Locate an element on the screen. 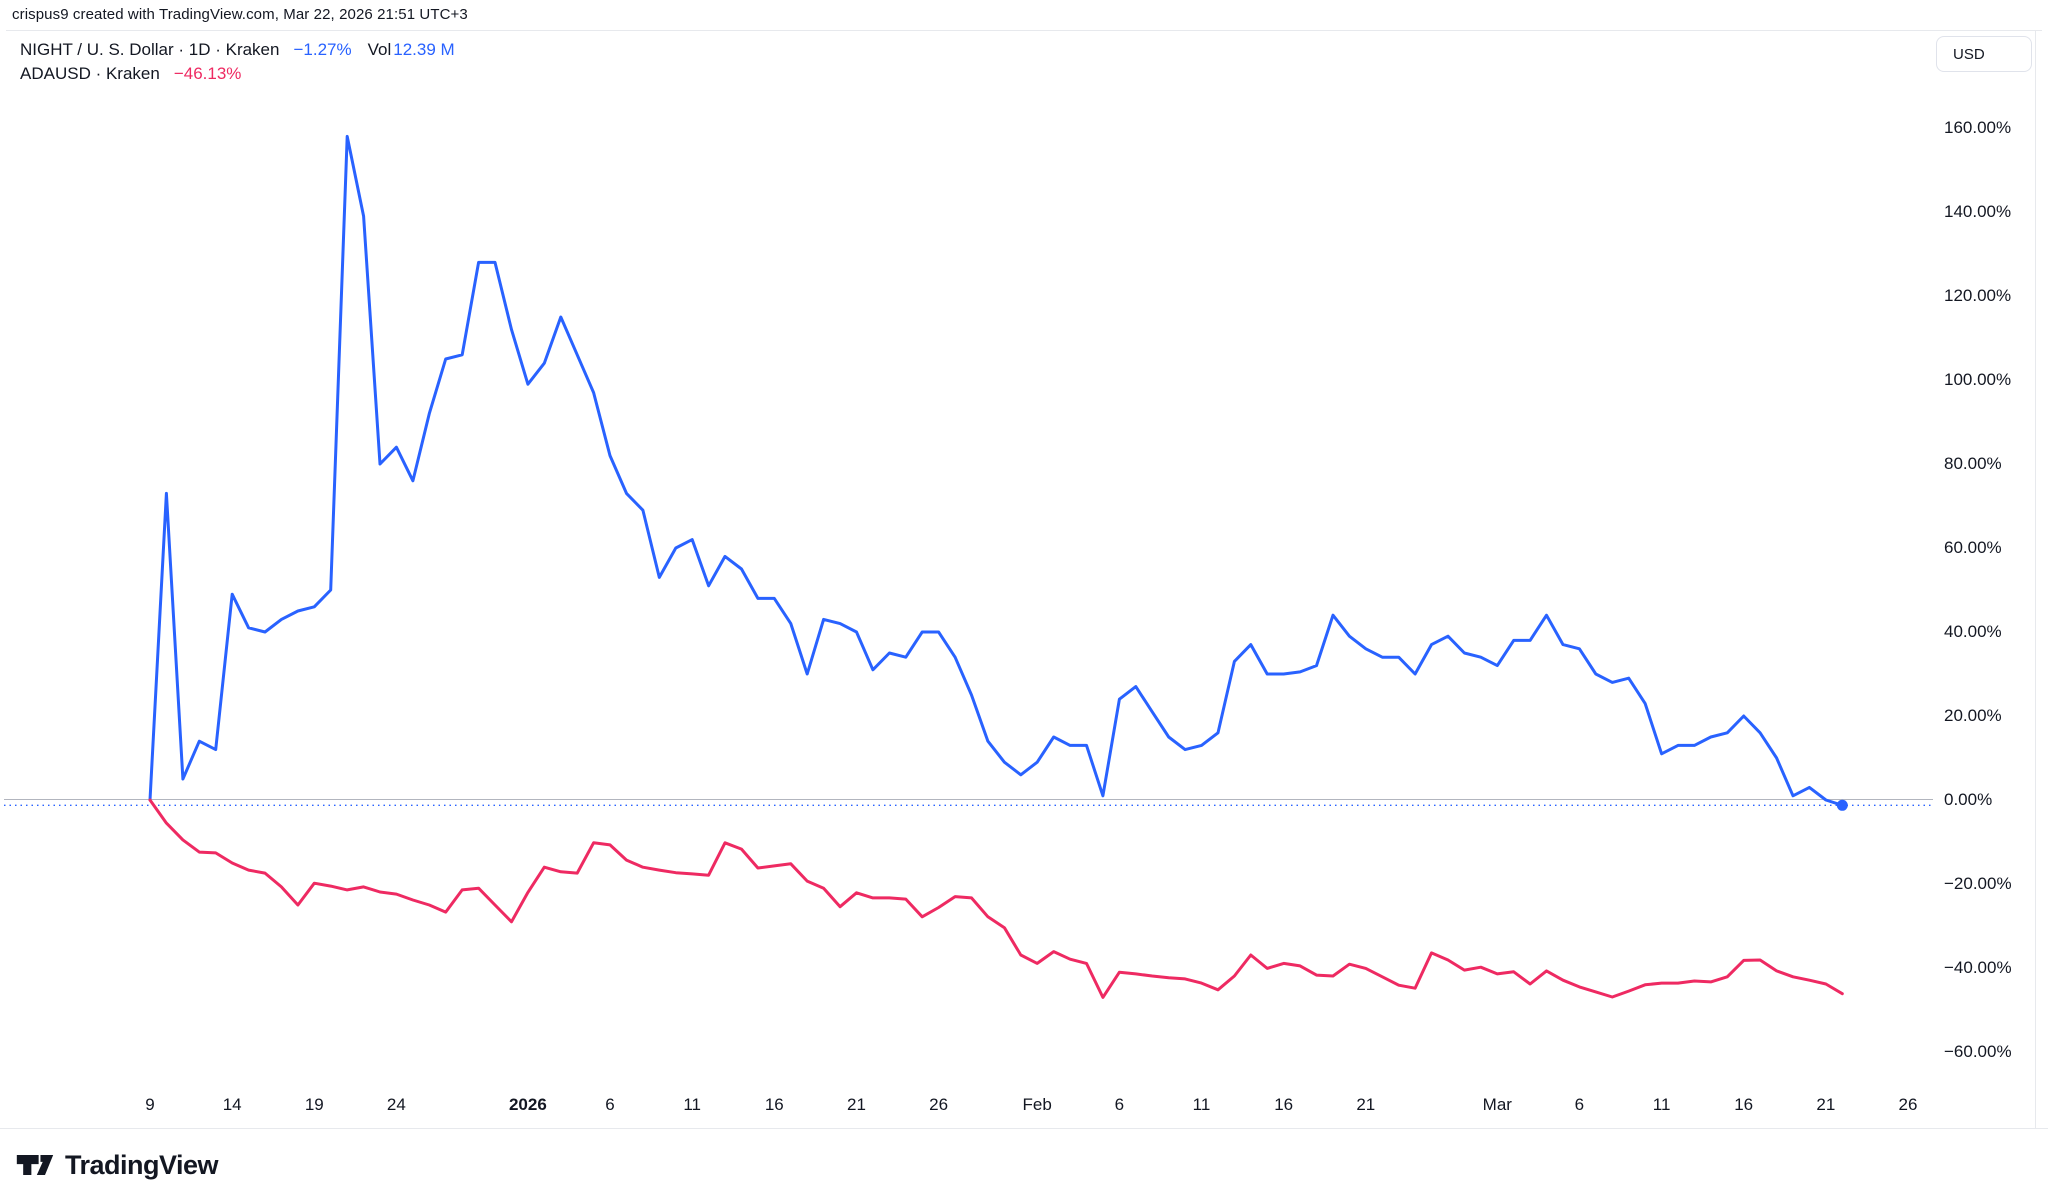 The image size is (2048, 1197). price-tick-label: 40.00% is located at coordinates (1973, 631).